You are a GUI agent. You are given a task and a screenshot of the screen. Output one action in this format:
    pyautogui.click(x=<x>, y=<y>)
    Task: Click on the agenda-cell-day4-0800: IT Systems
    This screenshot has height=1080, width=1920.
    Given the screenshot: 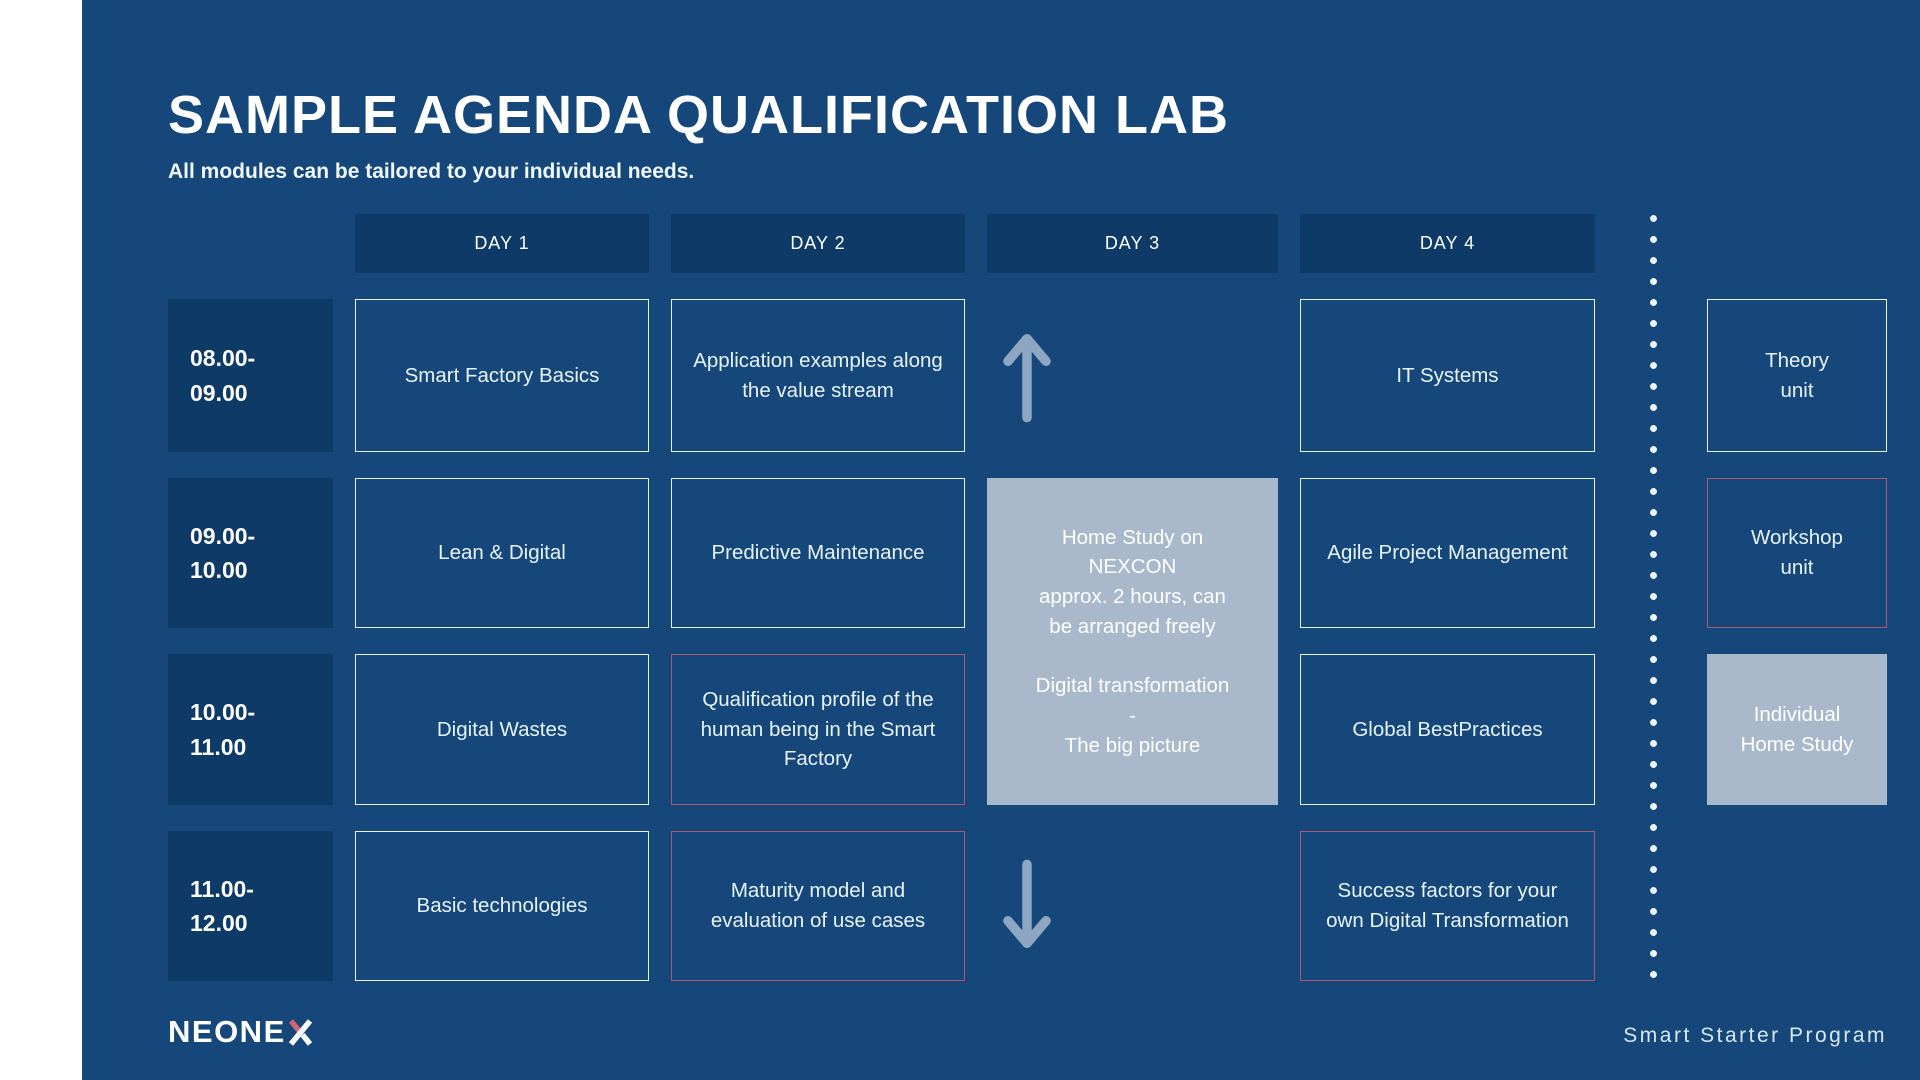 What is the action you would take?
    pyautogui.click(x=1447, y=375)
    